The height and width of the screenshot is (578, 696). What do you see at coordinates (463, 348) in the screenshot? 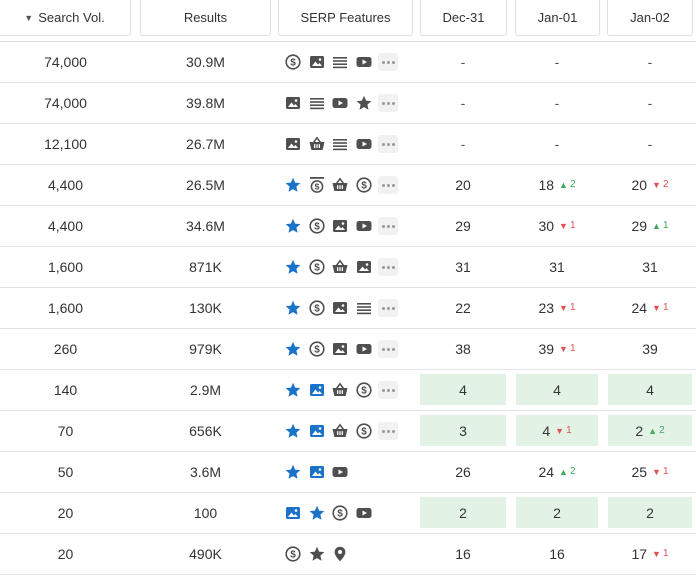
I see `position-cell: 38` at bounding box center [463, 348].